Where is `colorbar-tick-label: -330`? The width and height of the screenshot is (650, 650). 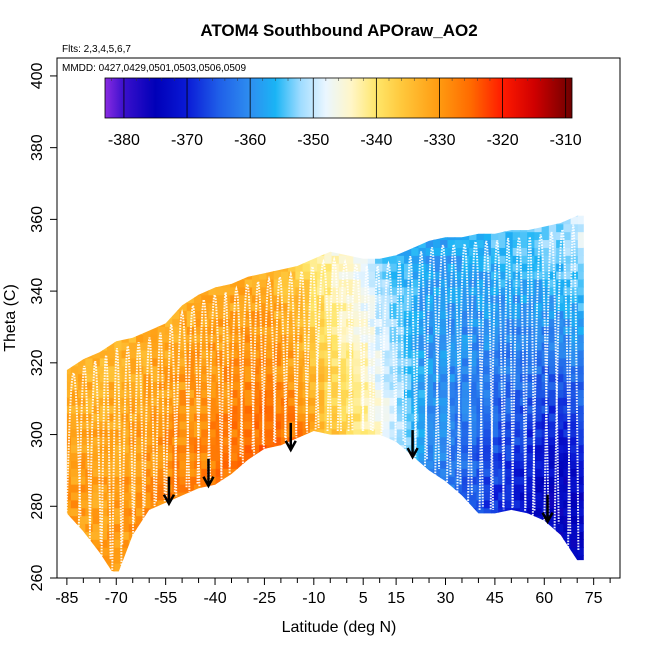 colorbar-tick-label: -330 is located at coordinates (439, 140).